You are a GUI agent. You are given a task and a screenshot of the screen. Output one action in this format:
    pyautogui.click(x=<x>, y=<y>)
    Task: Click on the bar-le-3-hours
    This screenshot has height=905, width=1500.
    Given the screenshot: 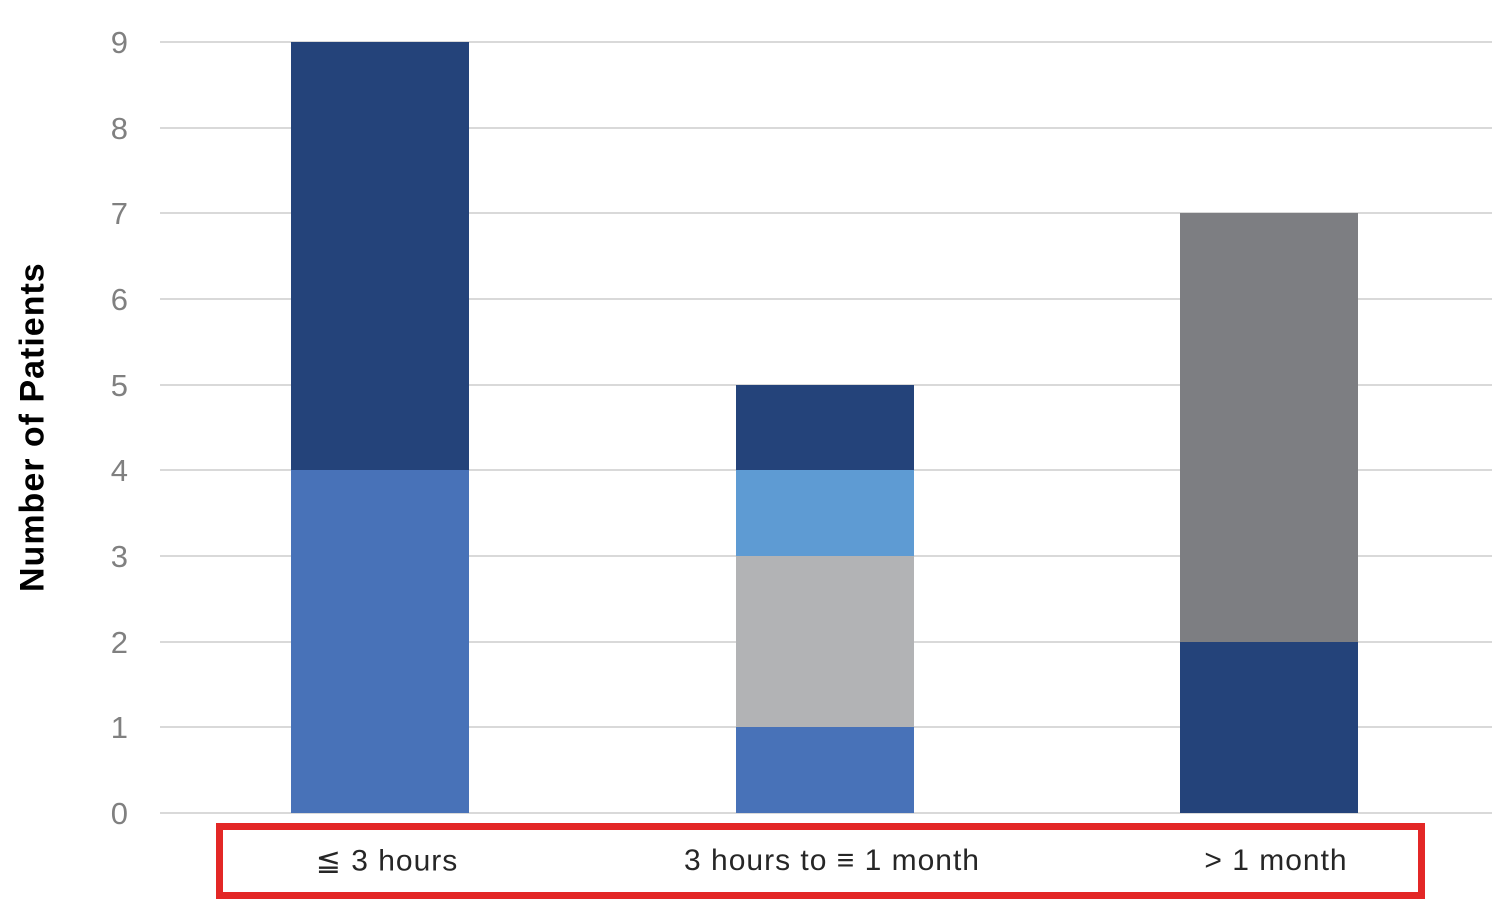 What is the action you would take?
    pyautogui.click(x=380, y=427)
    